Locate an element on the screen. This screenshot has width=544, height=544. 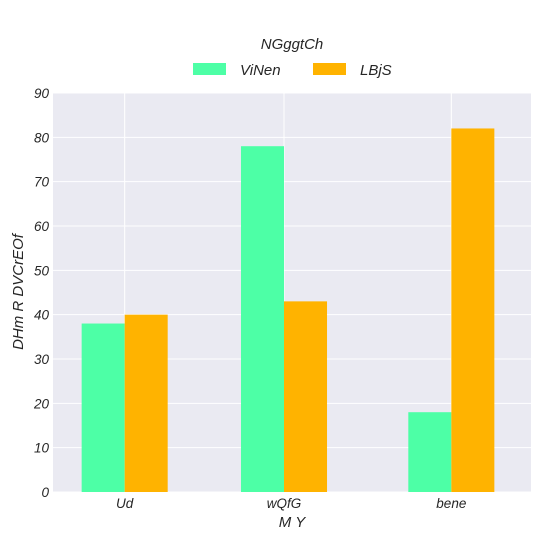
bar-lbjs-ud is located at coordinates (146, 403).